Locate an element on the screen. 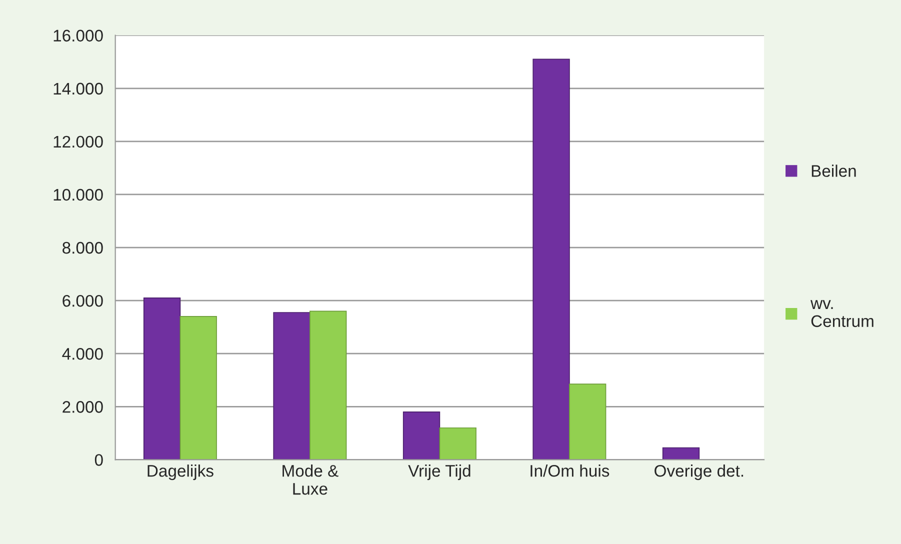  y-tick-label: 16.000 is located at coordinates (78, 36).